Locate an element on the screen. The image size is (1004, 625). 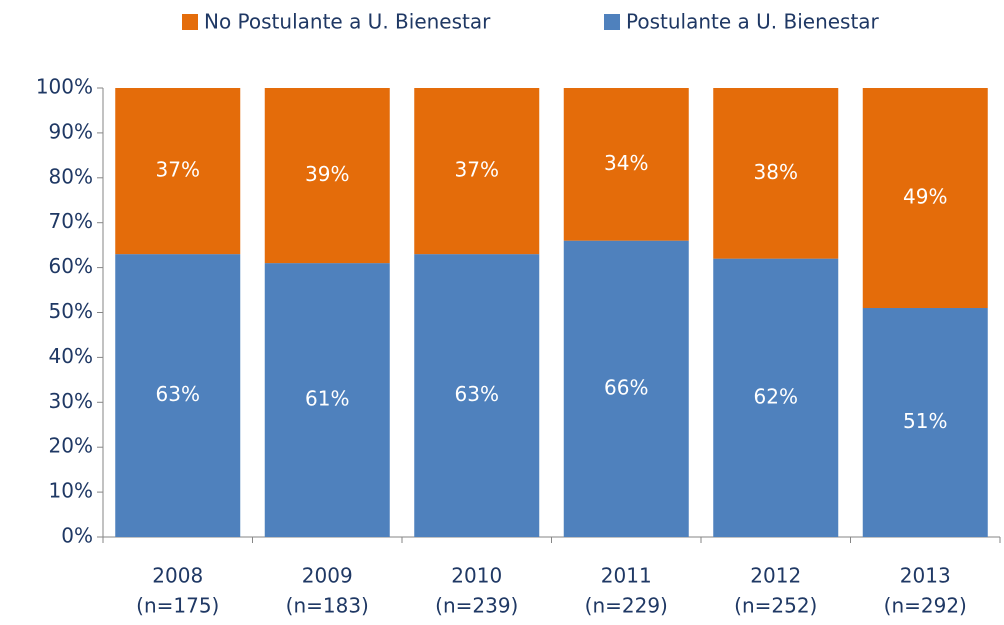
legend-label: No Postulante a U. Bienestar is located at coordinates (347, 22).